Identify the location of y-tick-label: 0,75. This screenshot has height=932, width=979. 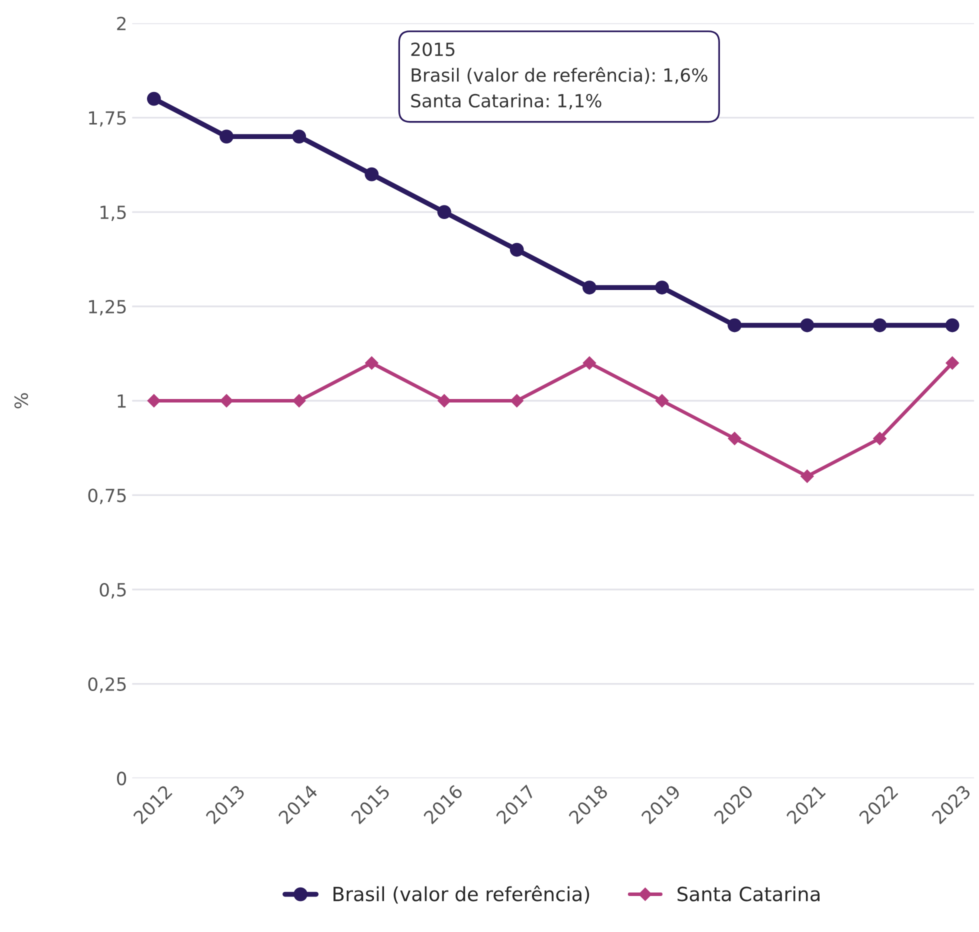
(107, 496).